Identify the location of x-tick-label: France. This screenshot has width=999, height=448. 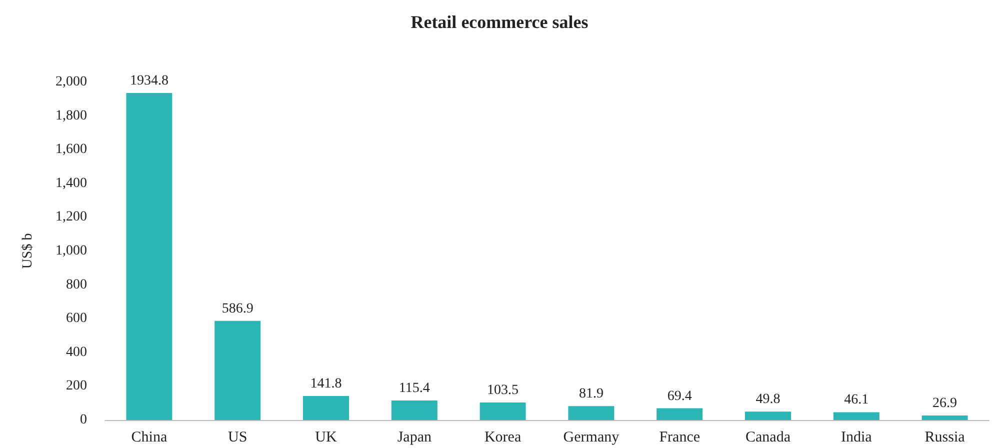
(679, 438).